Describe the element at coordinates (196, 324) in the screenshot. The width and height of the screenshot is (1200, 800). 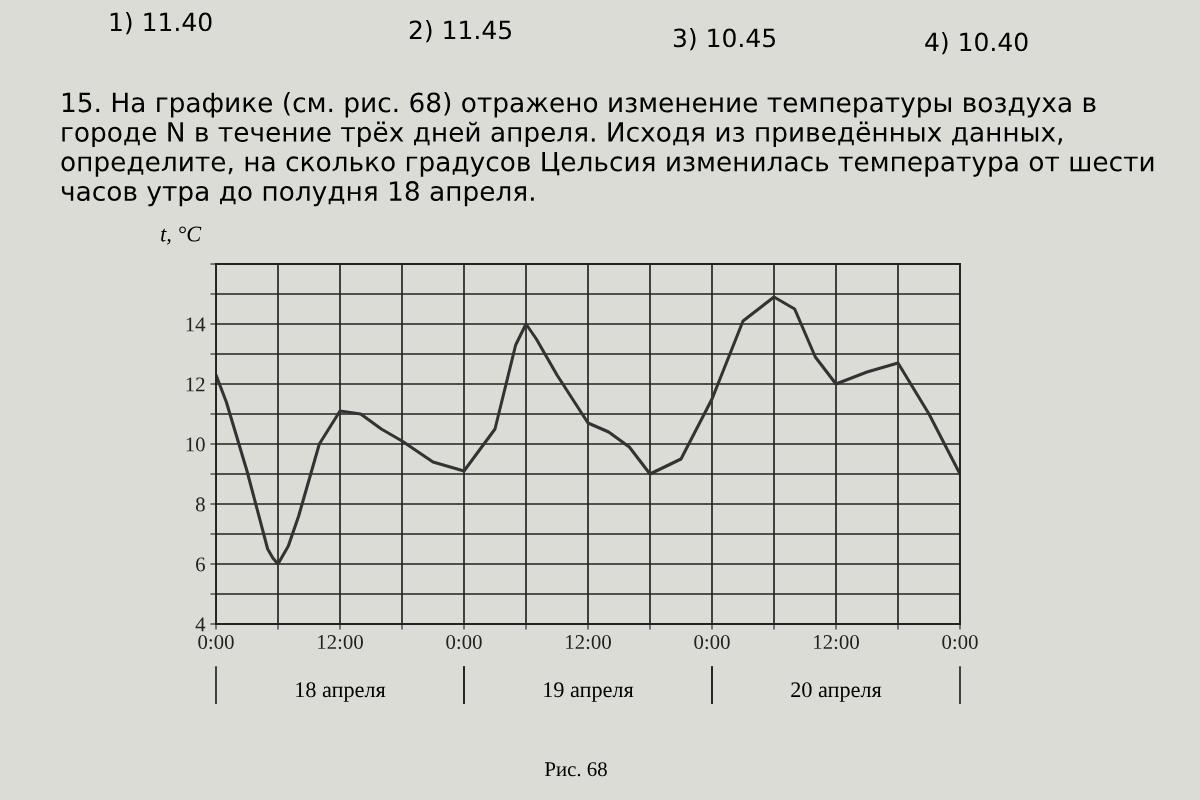
I see `y-tick-label: 14` at that location.